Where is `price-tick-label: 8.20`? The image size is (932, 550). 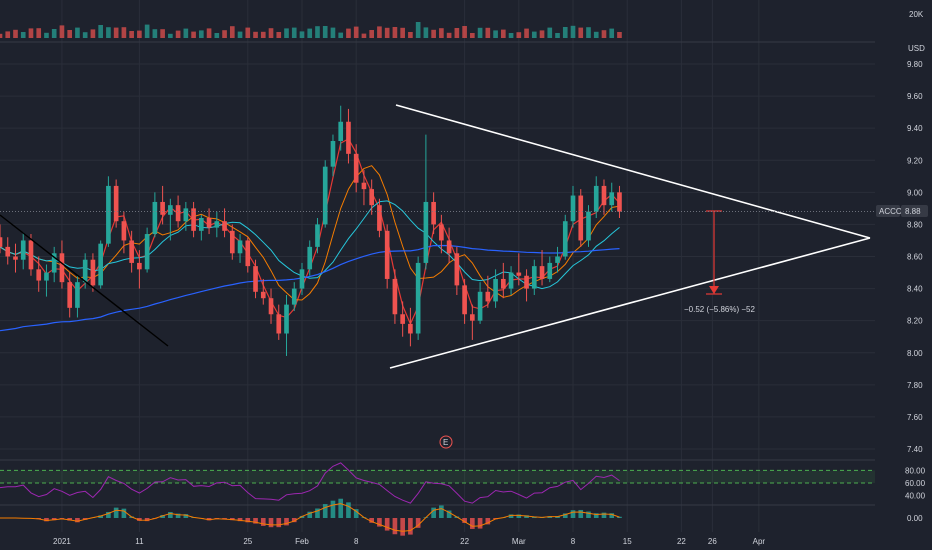
price-tick-label: 8.20 is located at coordinates (915, 321).